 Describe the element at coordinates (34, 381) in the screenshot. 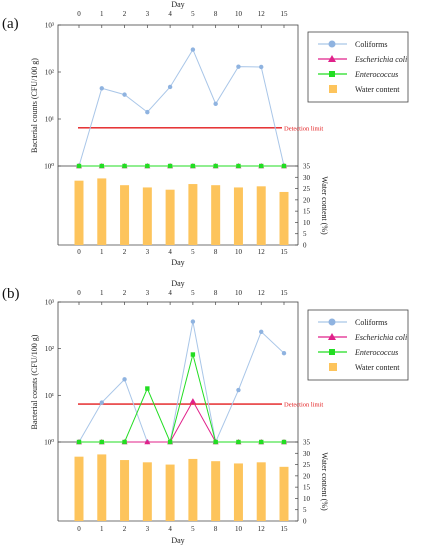

I see `y-axis-title: Bacterial counts (CFU/100 g)` at that location.